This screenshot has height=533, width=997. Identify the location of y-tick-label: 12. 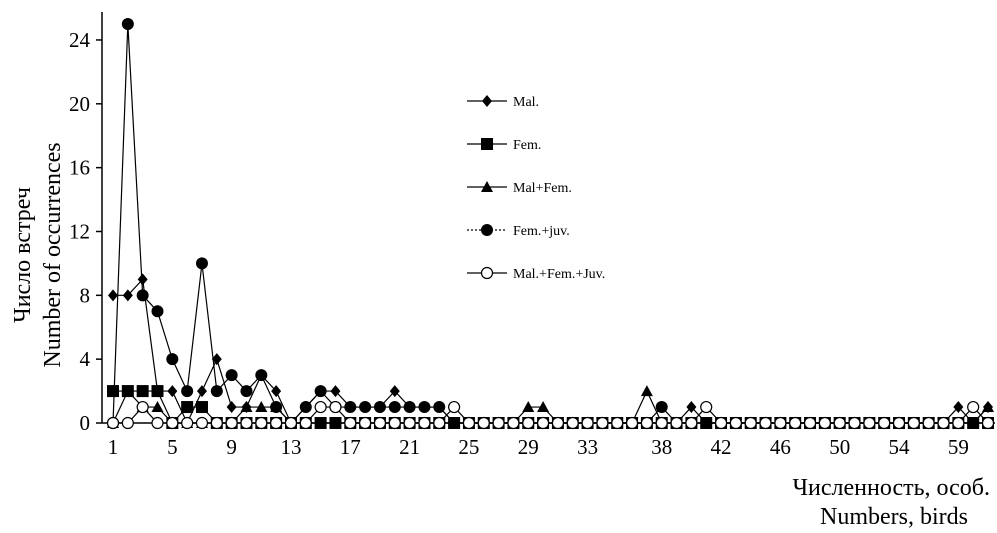
(79, 231).